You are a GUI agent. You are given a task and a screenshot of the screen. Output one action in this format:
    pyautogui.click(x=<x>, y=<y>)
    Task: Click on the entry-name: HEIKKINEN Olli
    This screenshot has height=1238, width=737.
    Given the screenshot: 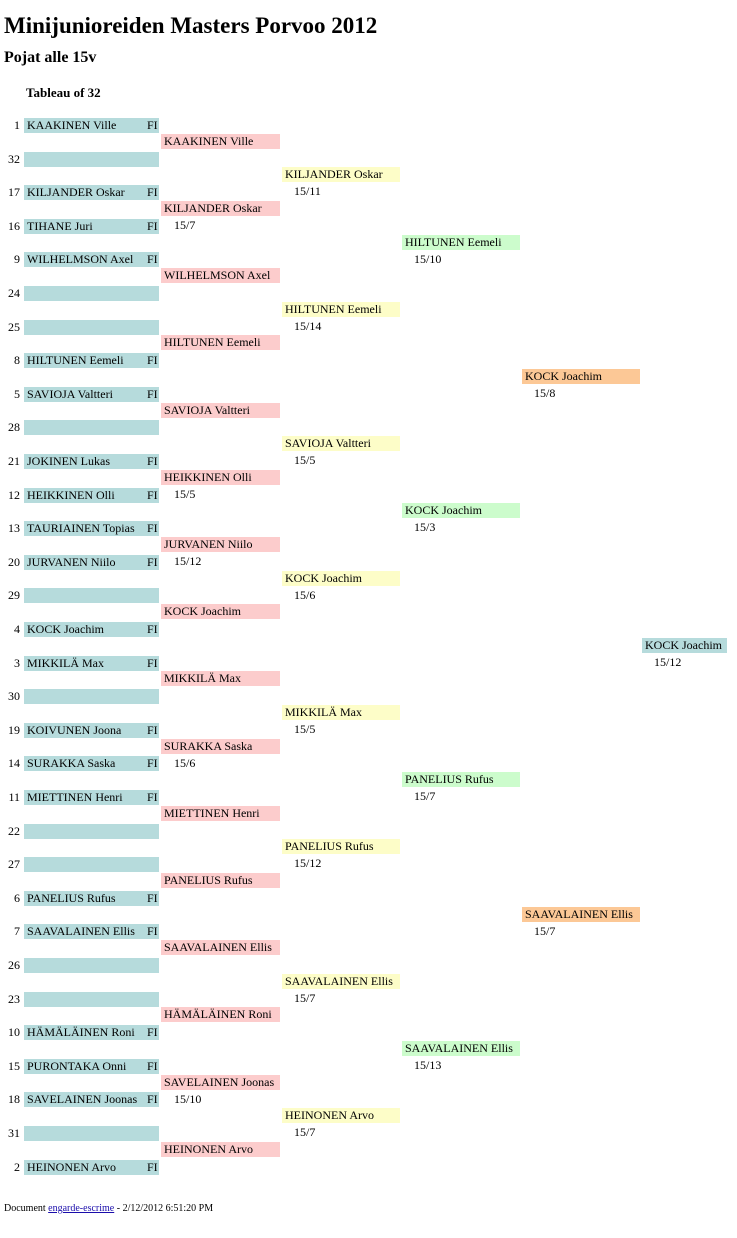 What is the action you would take?
    pyautogui.click(x=84, y=495)
    